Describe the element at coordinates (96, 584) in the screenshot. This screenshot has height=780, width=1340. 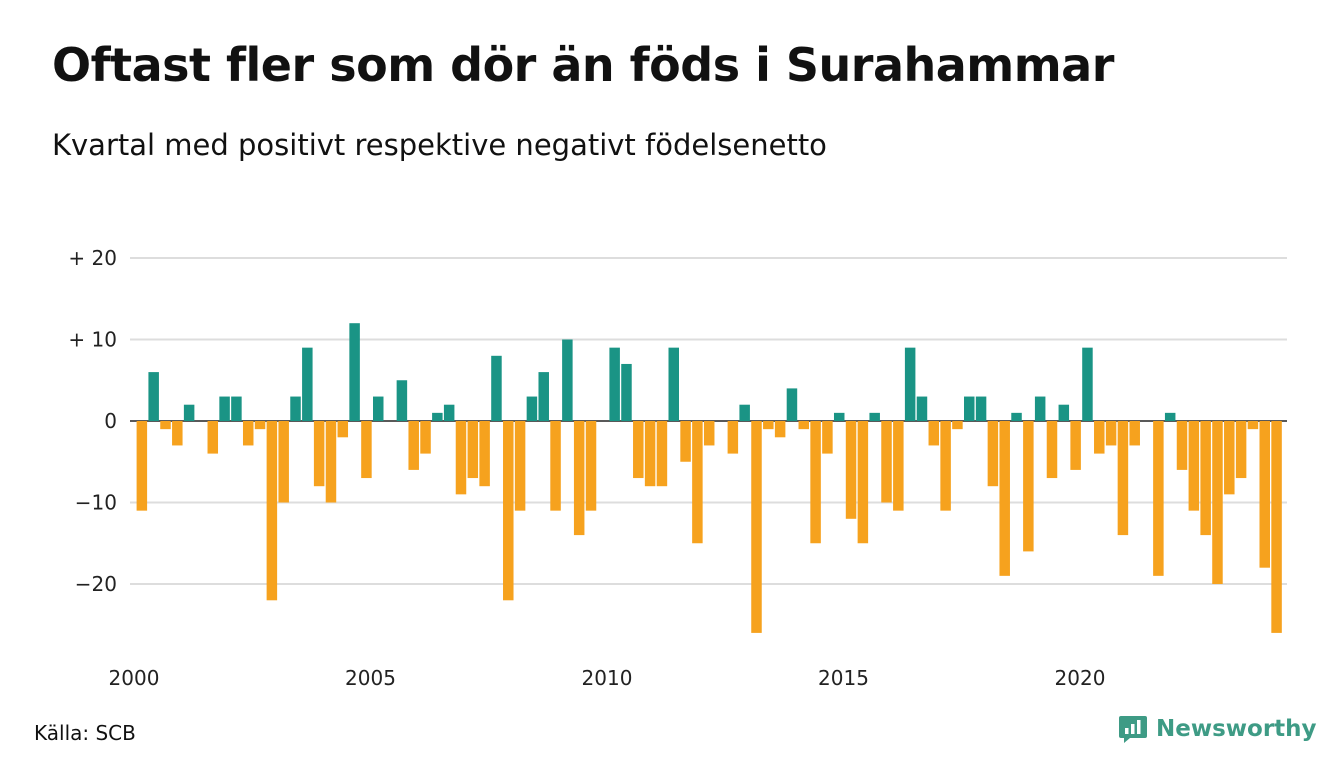
I see `y-tick-label: −20` at that location.